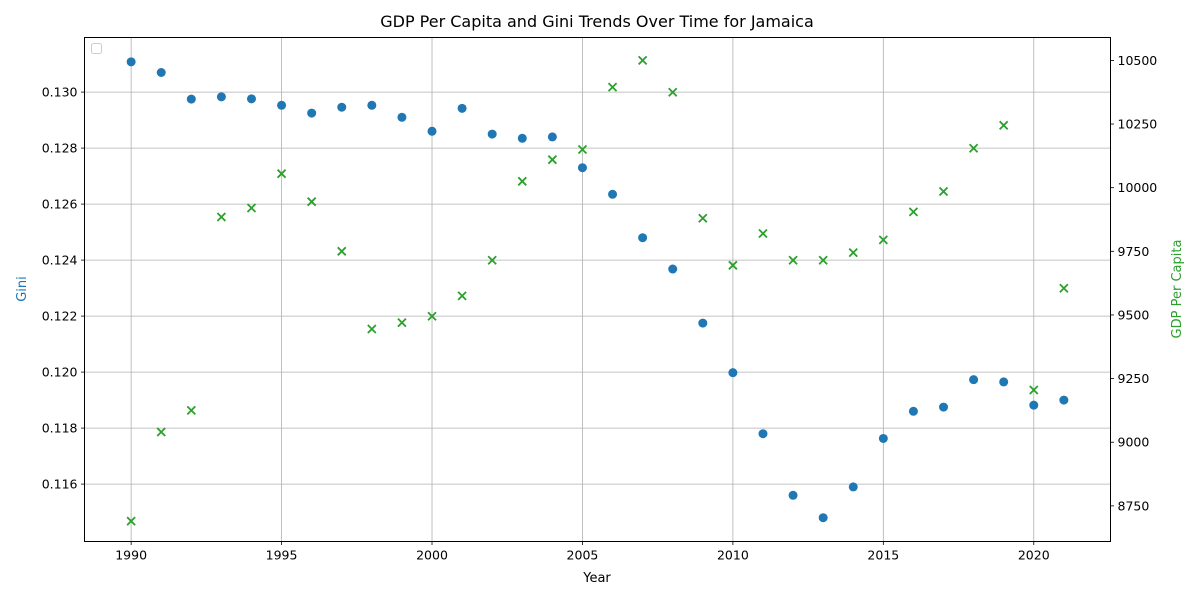 The width and height of the screenshot is (1200, 600). I want to click on y-left-tick-label: 0.130, so click(60, 92).